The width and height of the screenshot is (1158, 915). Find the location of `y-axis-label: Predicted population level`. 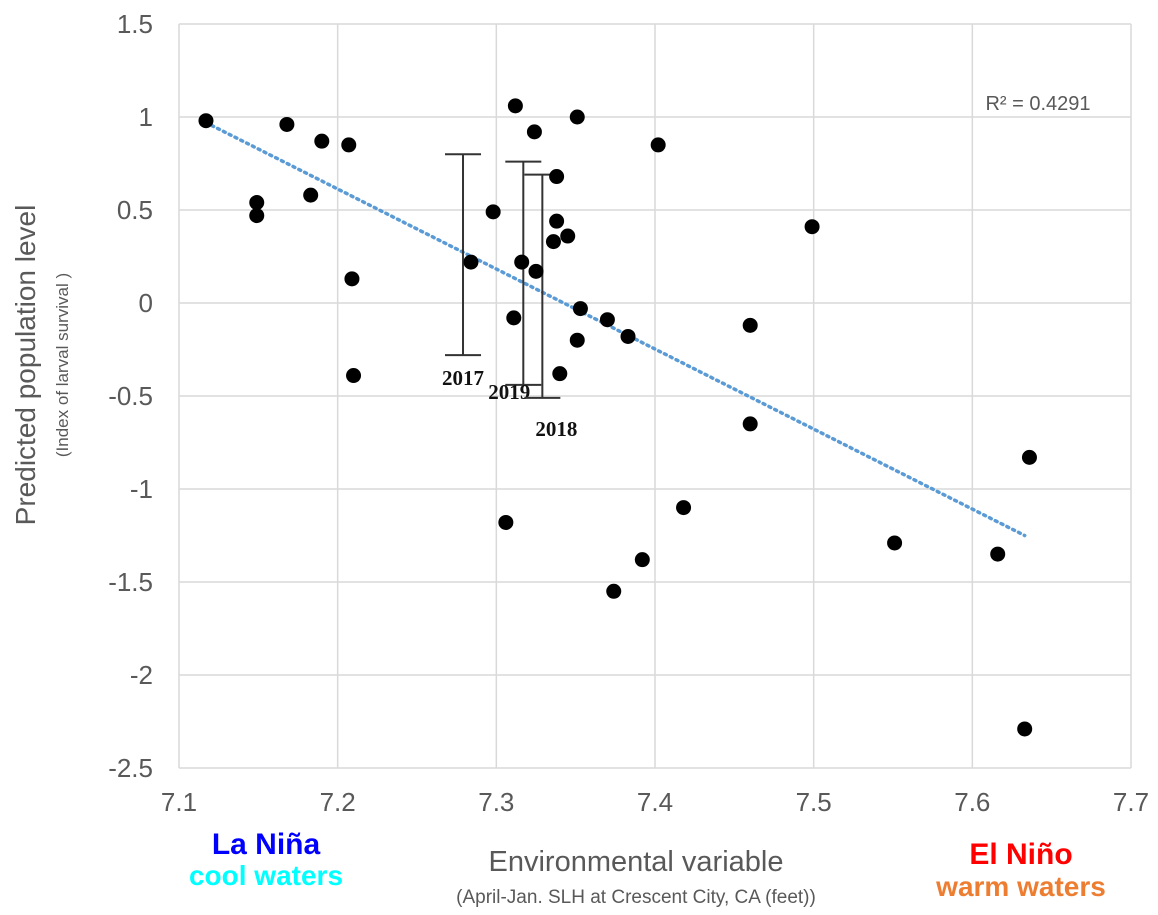

y-axis-label: Predicted population level is located at coordinates (25, 365).